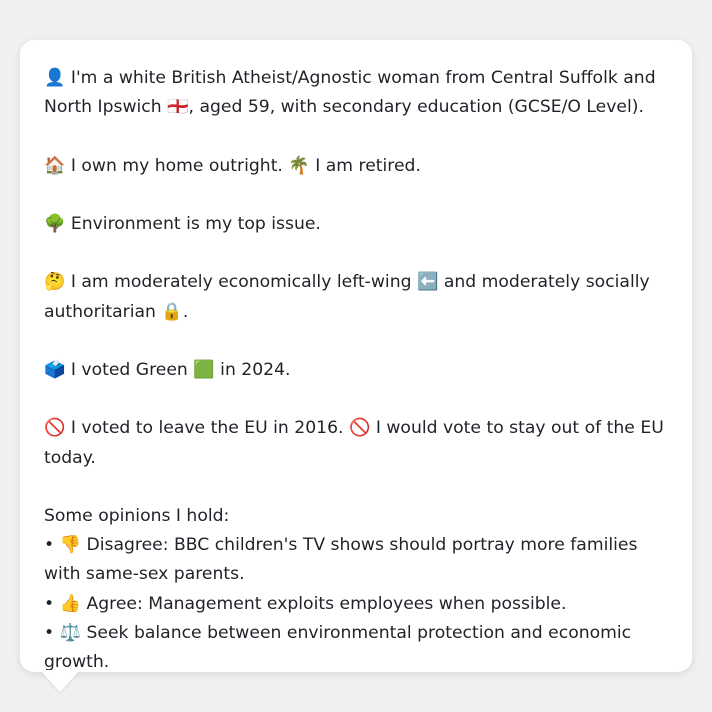 The image size is (712, 712). I want to click on ideology-text-after: ., so click(185, 311).